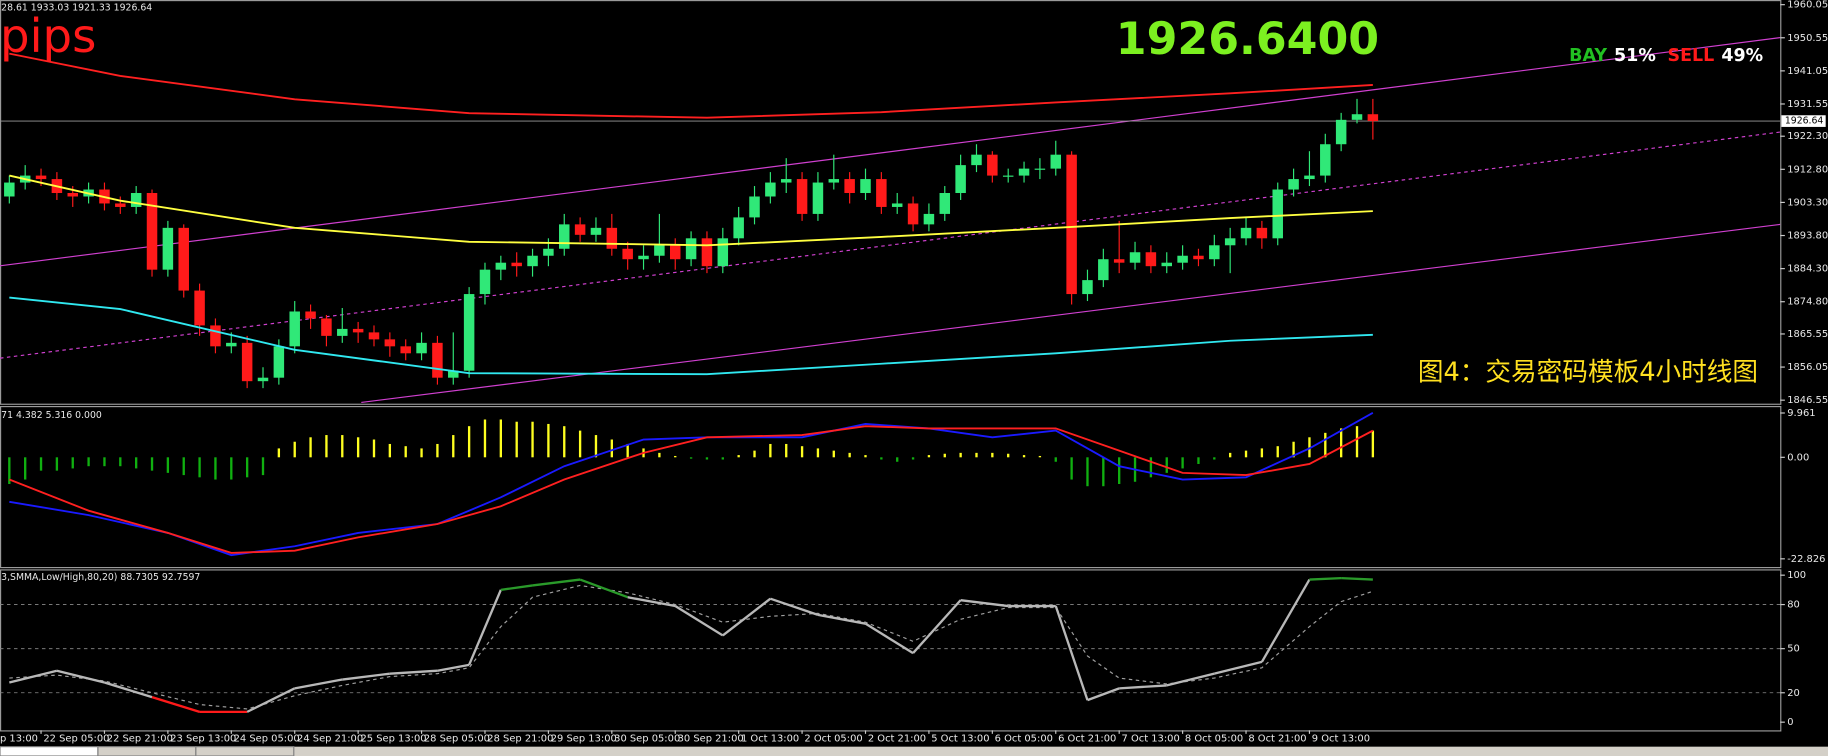  Describe the element at coordinates (1790, 722) in the screenshot. I see `y-tick-label: 0` at that location.